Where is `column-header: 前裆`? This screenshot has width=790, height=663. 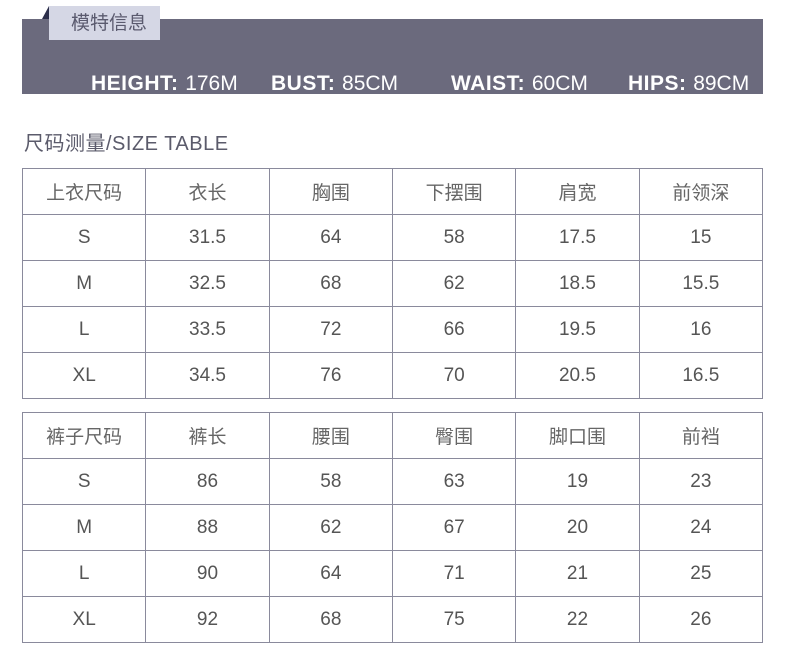 column-header: 前裆 is located at coordinates (701, 435).